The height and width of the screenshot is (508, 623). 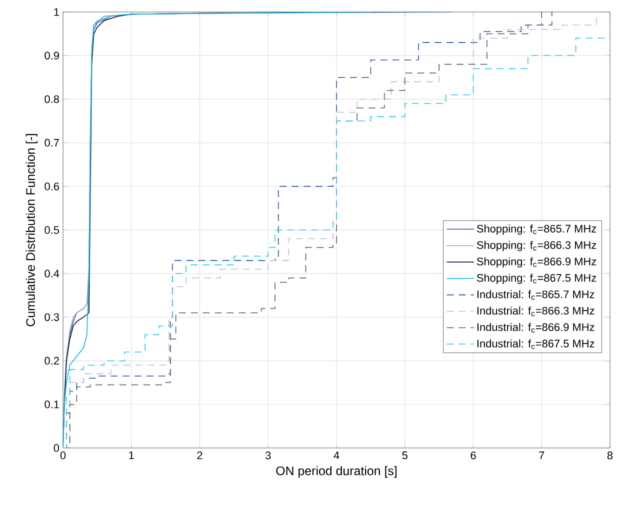 I want to click on legend-label: Shopping: f$_{c}$=867.5 MHz, so click(x=536, y=279).